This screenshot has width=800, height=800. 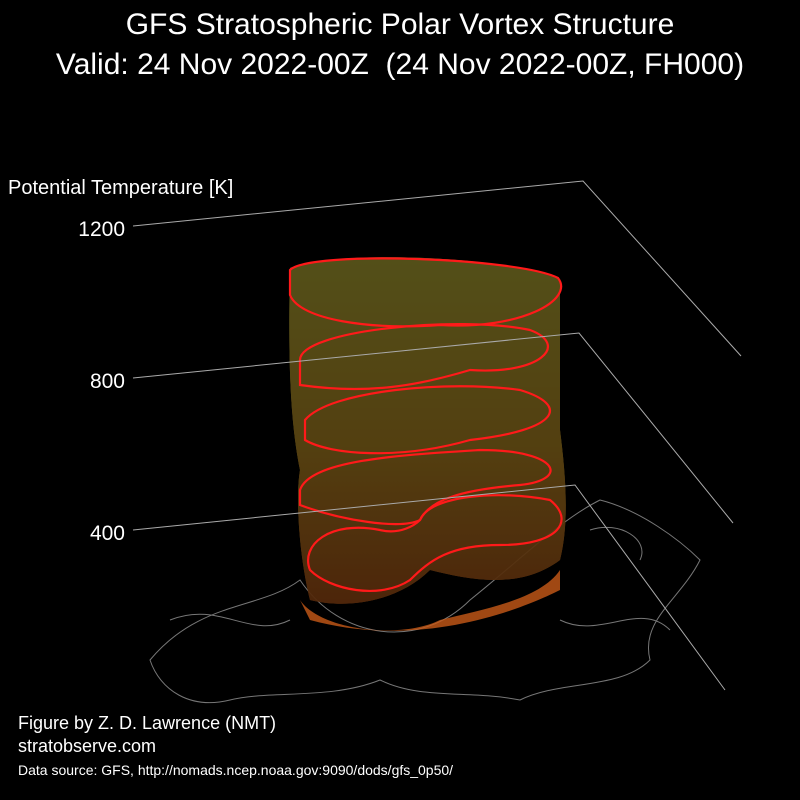 I want to click on y-axis-label: Potential Temperature [K], so click(x=120, y=188).